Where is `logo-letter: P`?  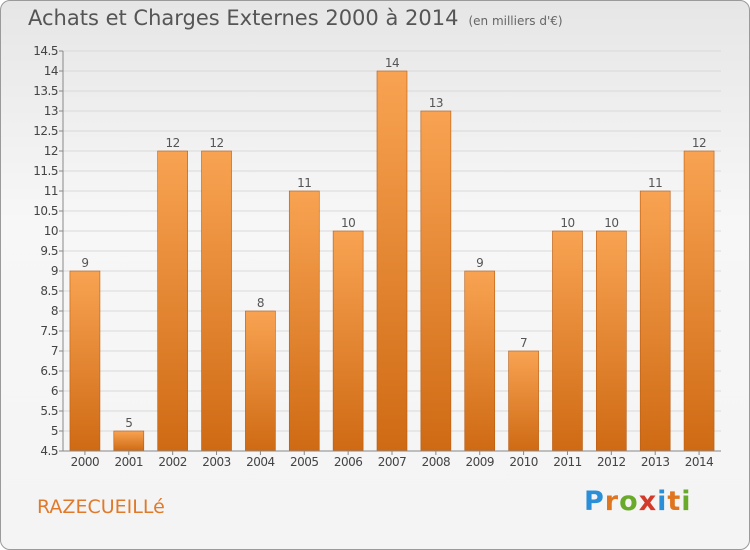 logo-letter: P is located at coordinates (594, 501).